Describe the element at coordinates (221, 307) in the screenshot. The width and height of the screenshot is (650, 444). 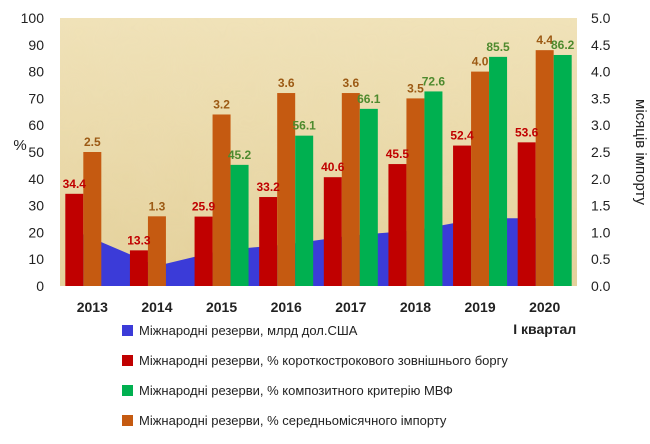
I see `x-tick-label: 2015` at that location.